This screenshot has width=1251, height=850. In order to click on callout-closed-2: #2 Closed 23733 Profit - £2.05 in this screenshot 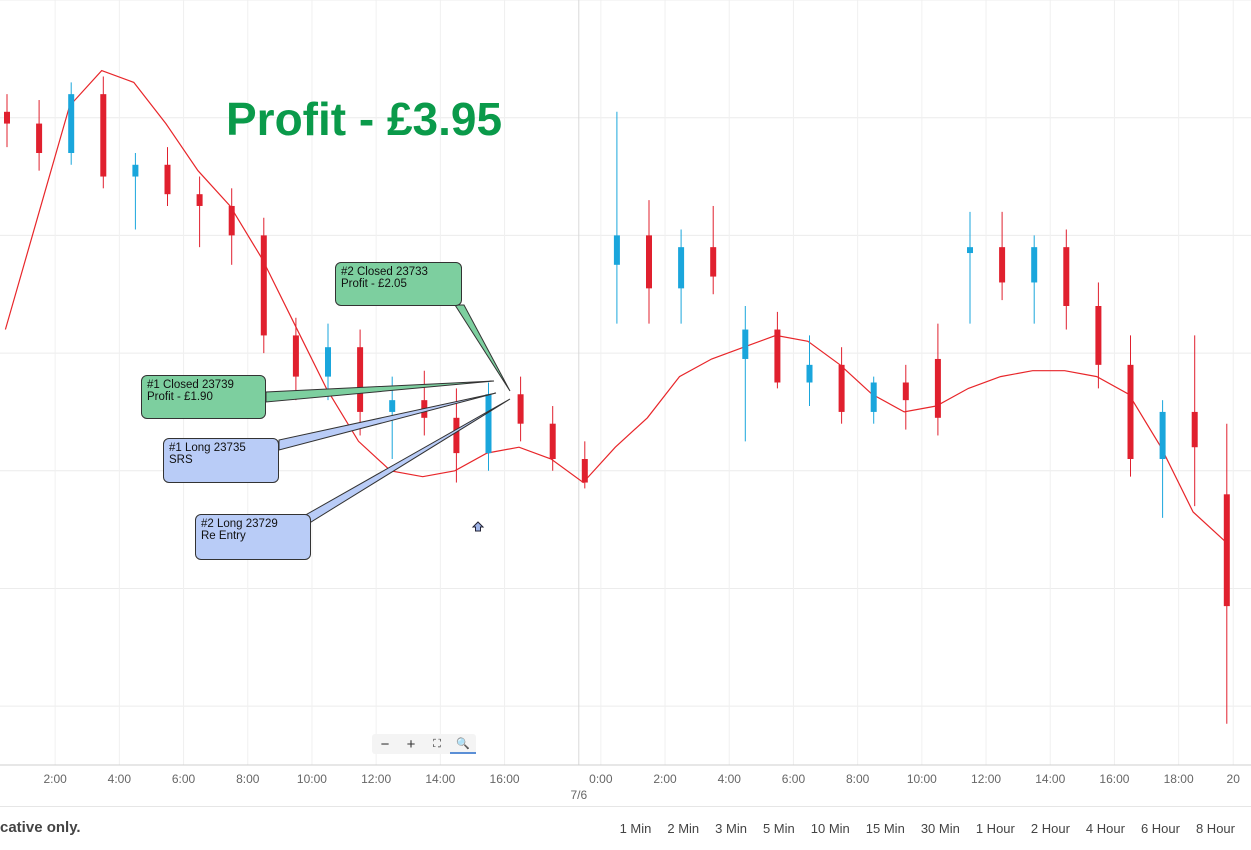, I will do `click(398, 284)`.